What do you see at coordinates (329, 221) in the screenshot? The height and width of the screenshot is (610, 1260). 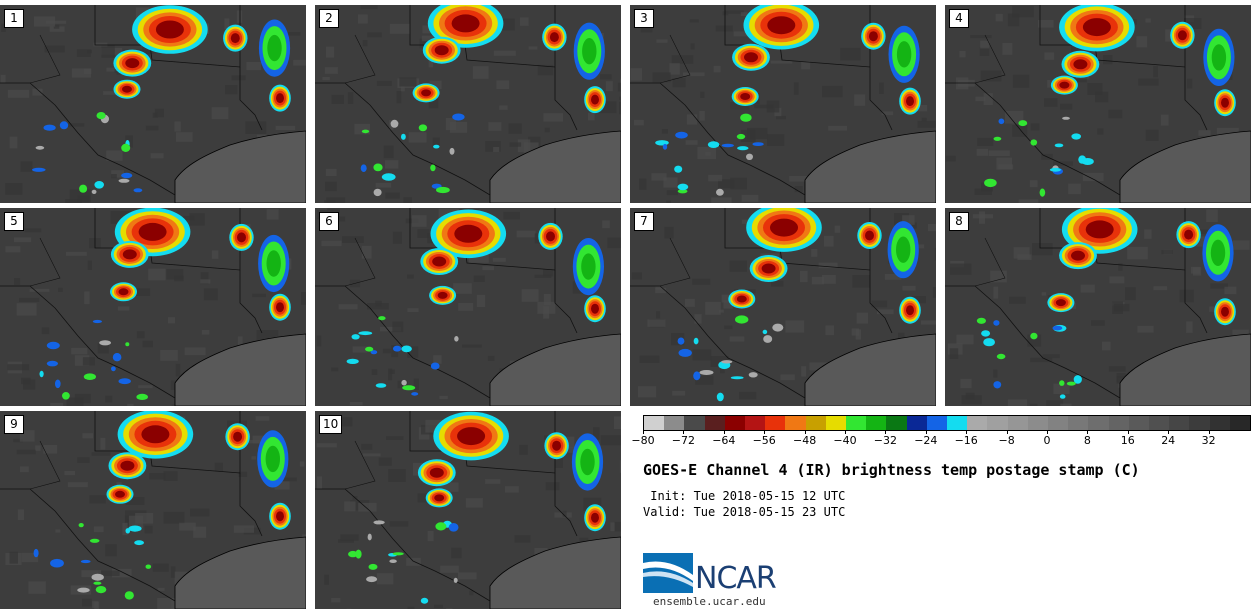 I see `panel-number: 6` at bounding box center [329, 221].